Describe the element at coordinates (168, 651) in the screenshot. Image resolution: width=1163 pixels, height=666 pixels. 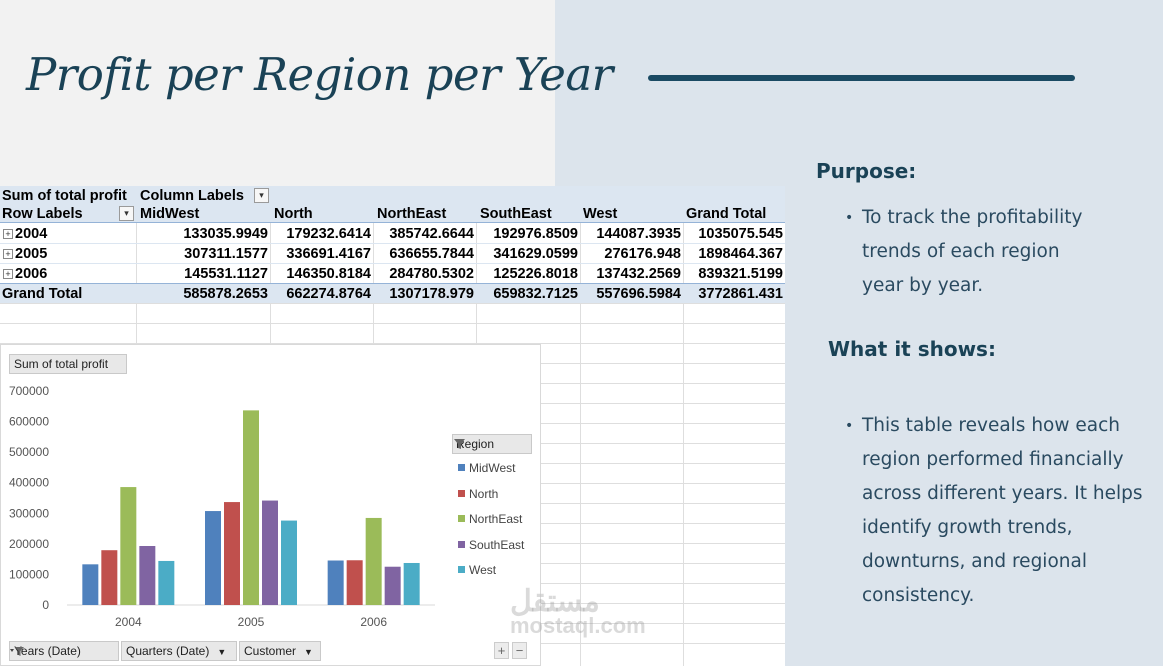
I see `field-button-label: Quarters (Date)` at that location.